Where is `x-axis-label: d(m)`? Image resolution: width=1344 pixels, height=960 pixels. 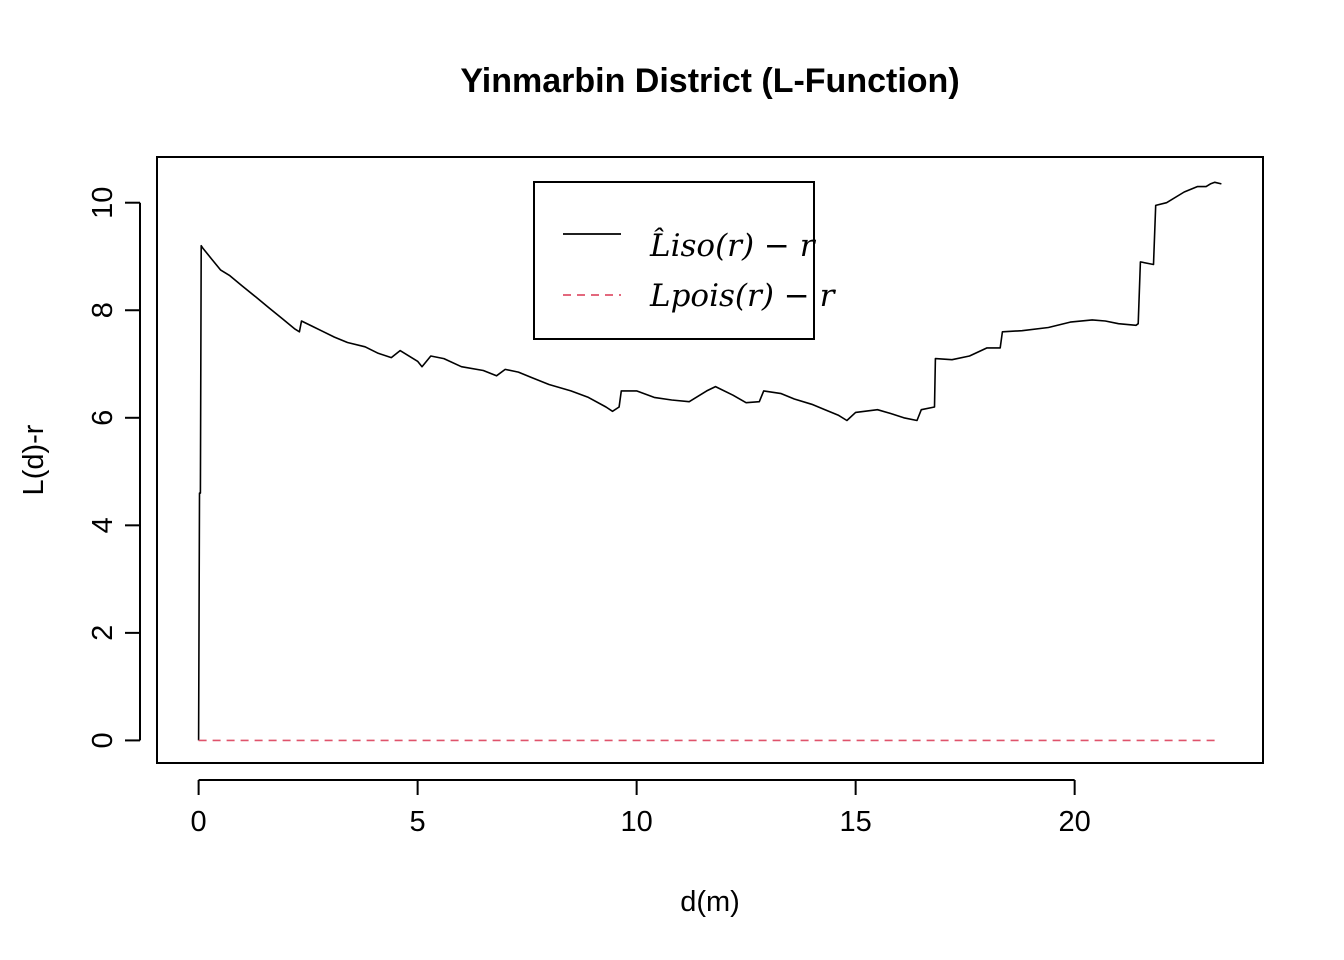 x-axis-label: d(m) is located at coordinates (710, 902).